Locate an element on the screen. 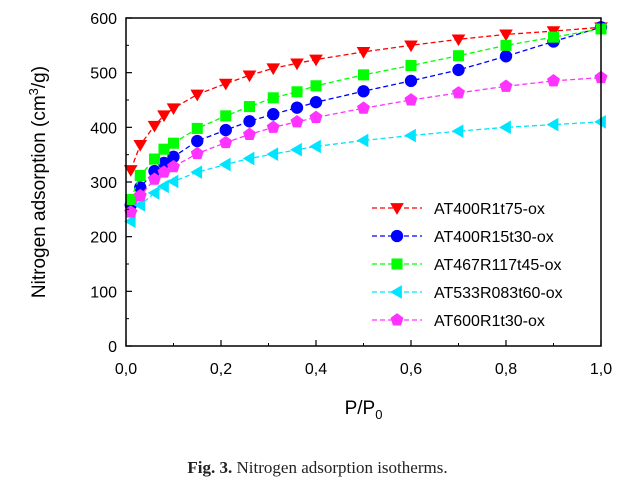 The width and height of the screenshot is (635, 499). legend-entry: AT600R1t30-ox is located at coordinates (458, 321).